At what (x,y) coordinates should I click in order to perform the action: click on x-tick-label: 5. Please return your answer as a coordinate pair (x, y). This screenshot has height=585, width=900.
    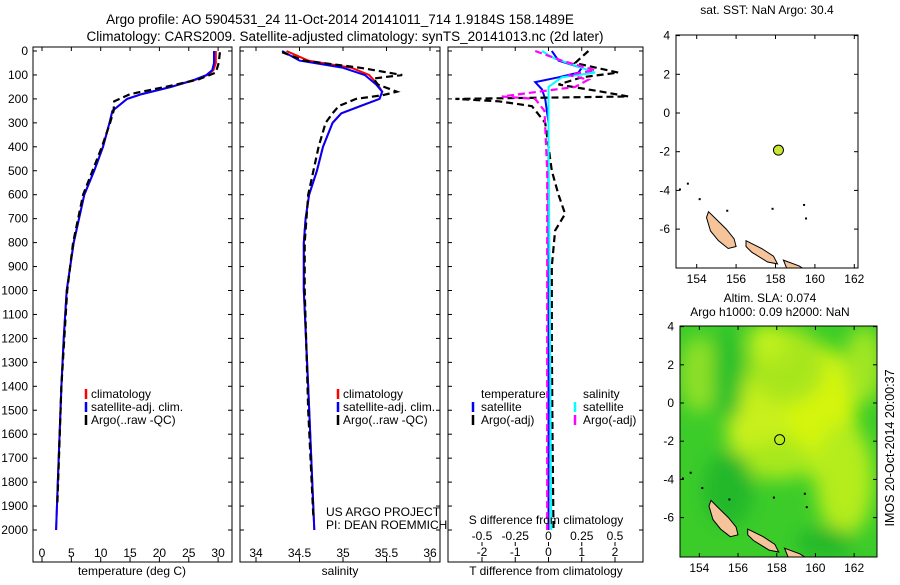
    Looking at the image, I should click on (71, 553).